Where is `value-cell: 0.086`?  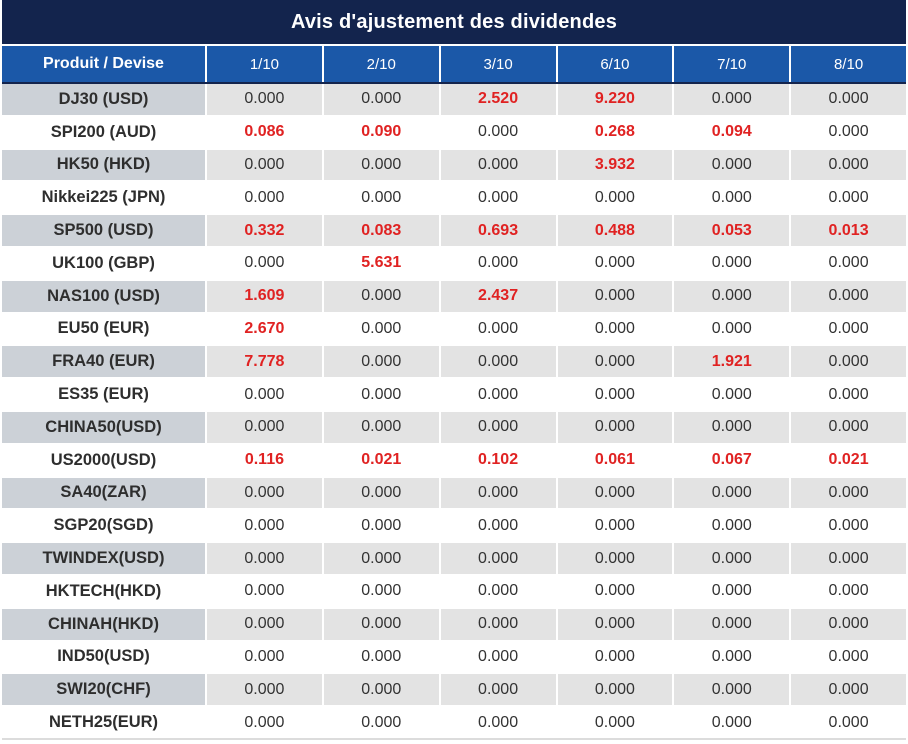 value-cell: 0.086 is located at coordinates (264, 132).